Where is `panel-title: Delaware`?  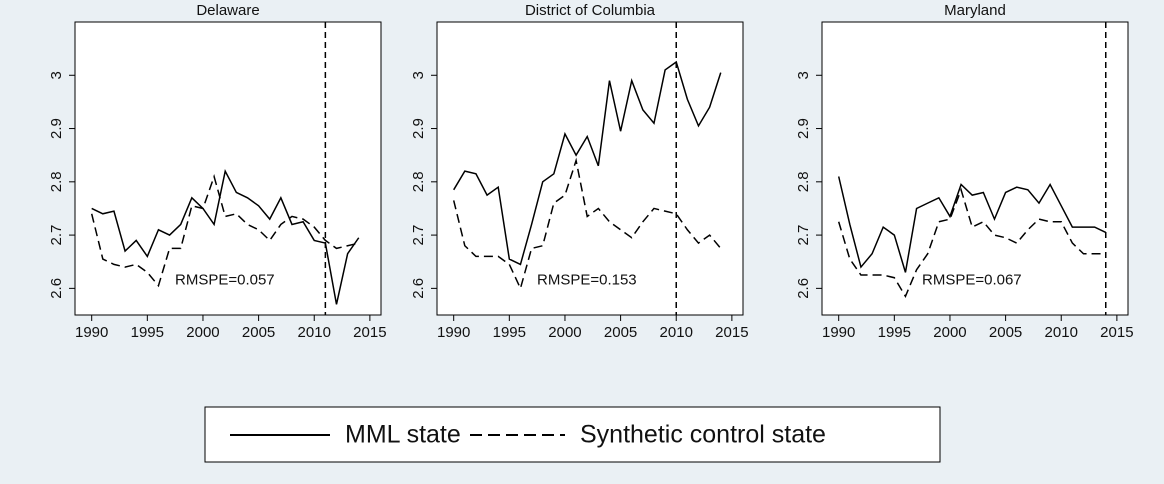
panel-title: Delaware is located at coordinates (227, 10).